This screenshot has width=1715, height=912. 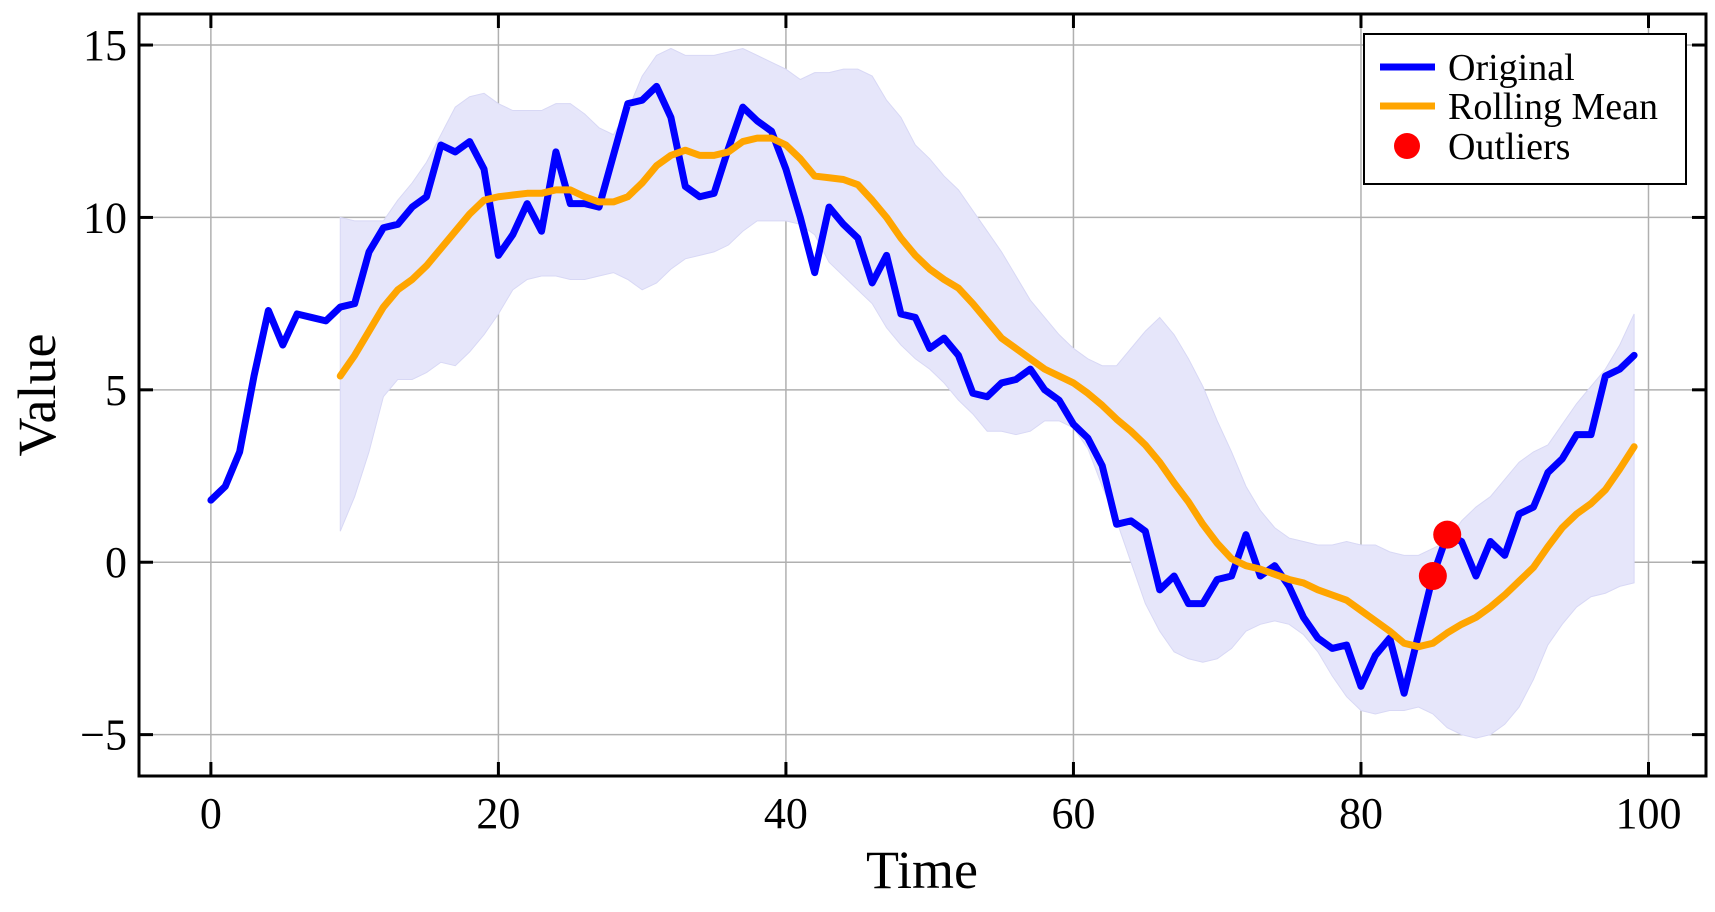 I want to click on y-tick-label-4: 15, so click(x=105, y=45).